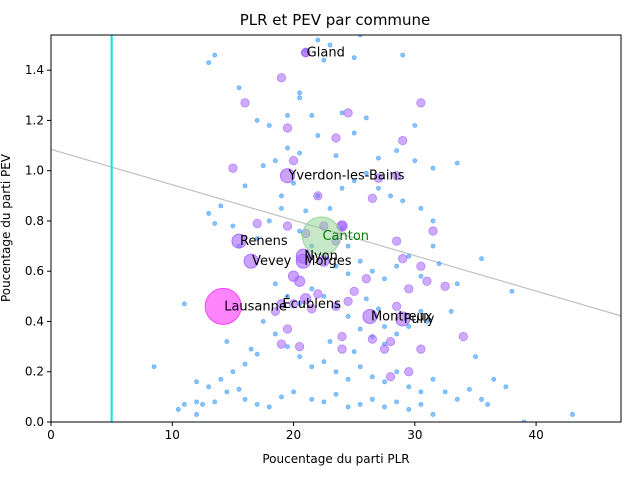 The height and width of the screenshot is (480, 640). What do you see at coordinates (272, 261) in the screenshot?
I see `point-label-vevey: Vevey` at bounding box center [272, 261].